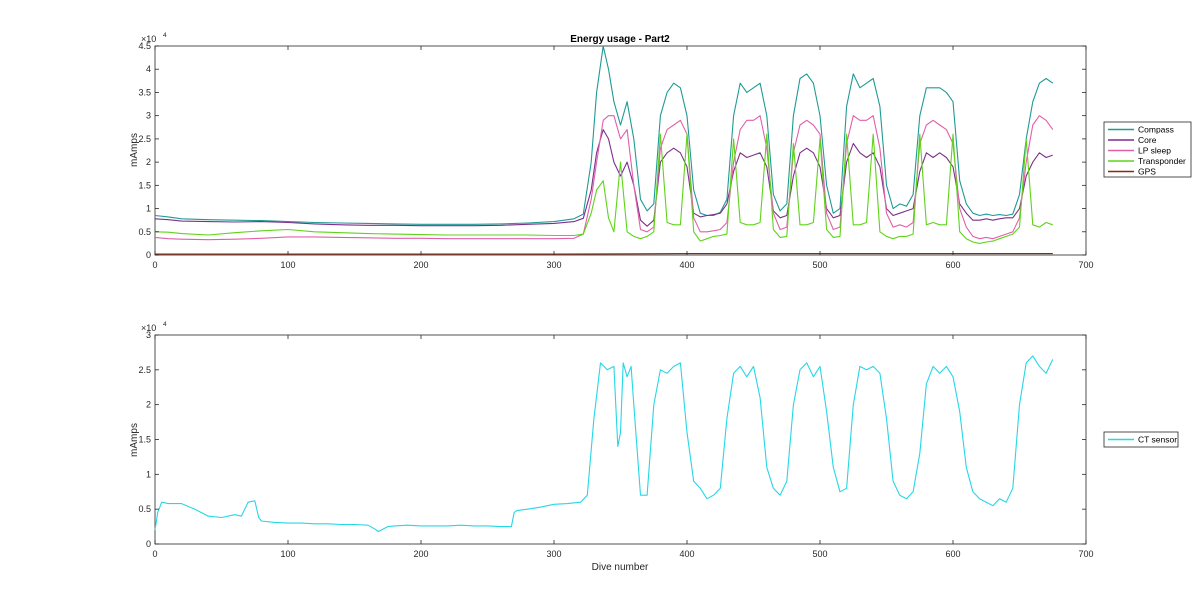  What do you see at coordinates (1147, 140) in the screenshot?
I see `legend-label-core: Core` at bounding box center [1147, 140].